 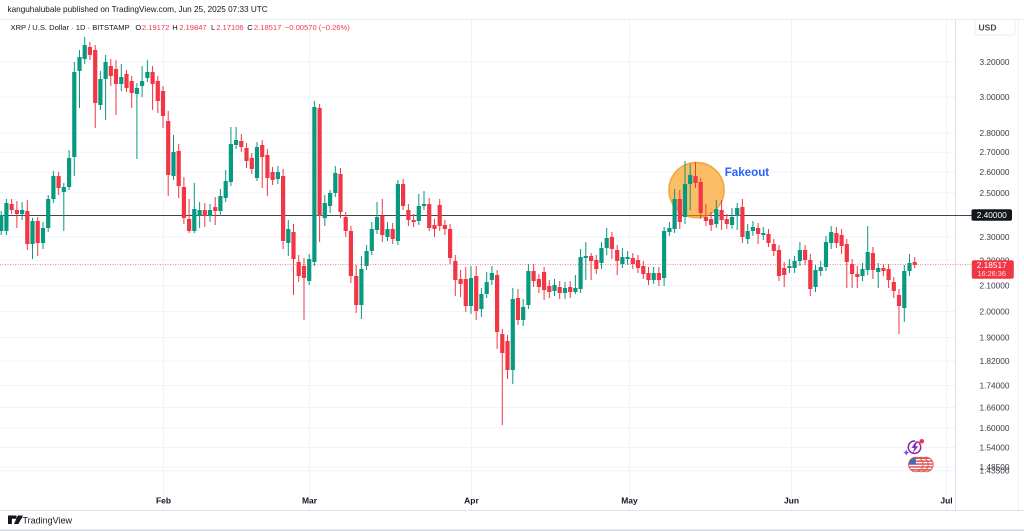 I want to click on svg-text: 1.66000, so click(x=995, y=408).